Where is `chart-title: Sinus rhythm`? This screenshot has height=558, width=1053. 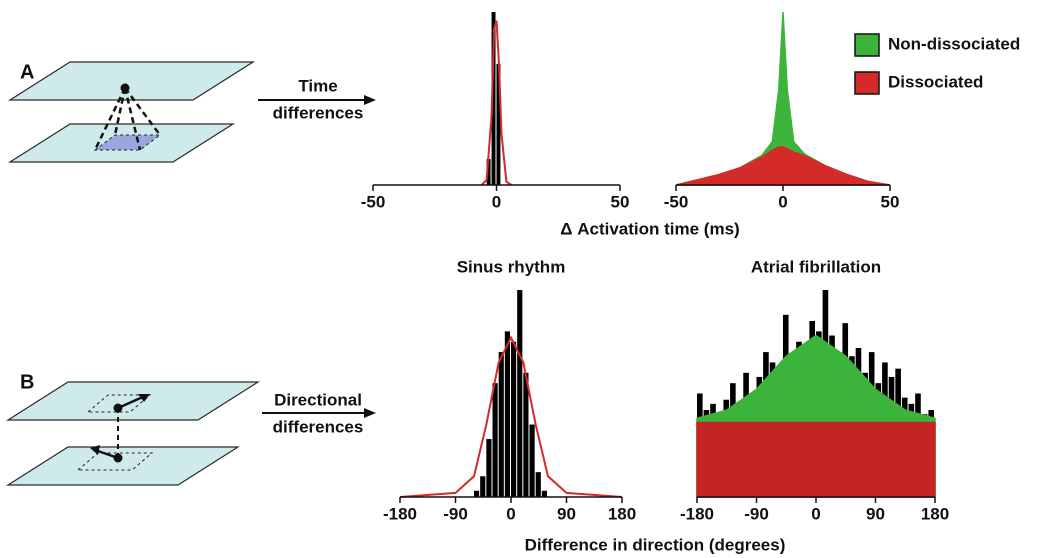
chart-title: Sinus rhythm is located at coordinates (511, 266).